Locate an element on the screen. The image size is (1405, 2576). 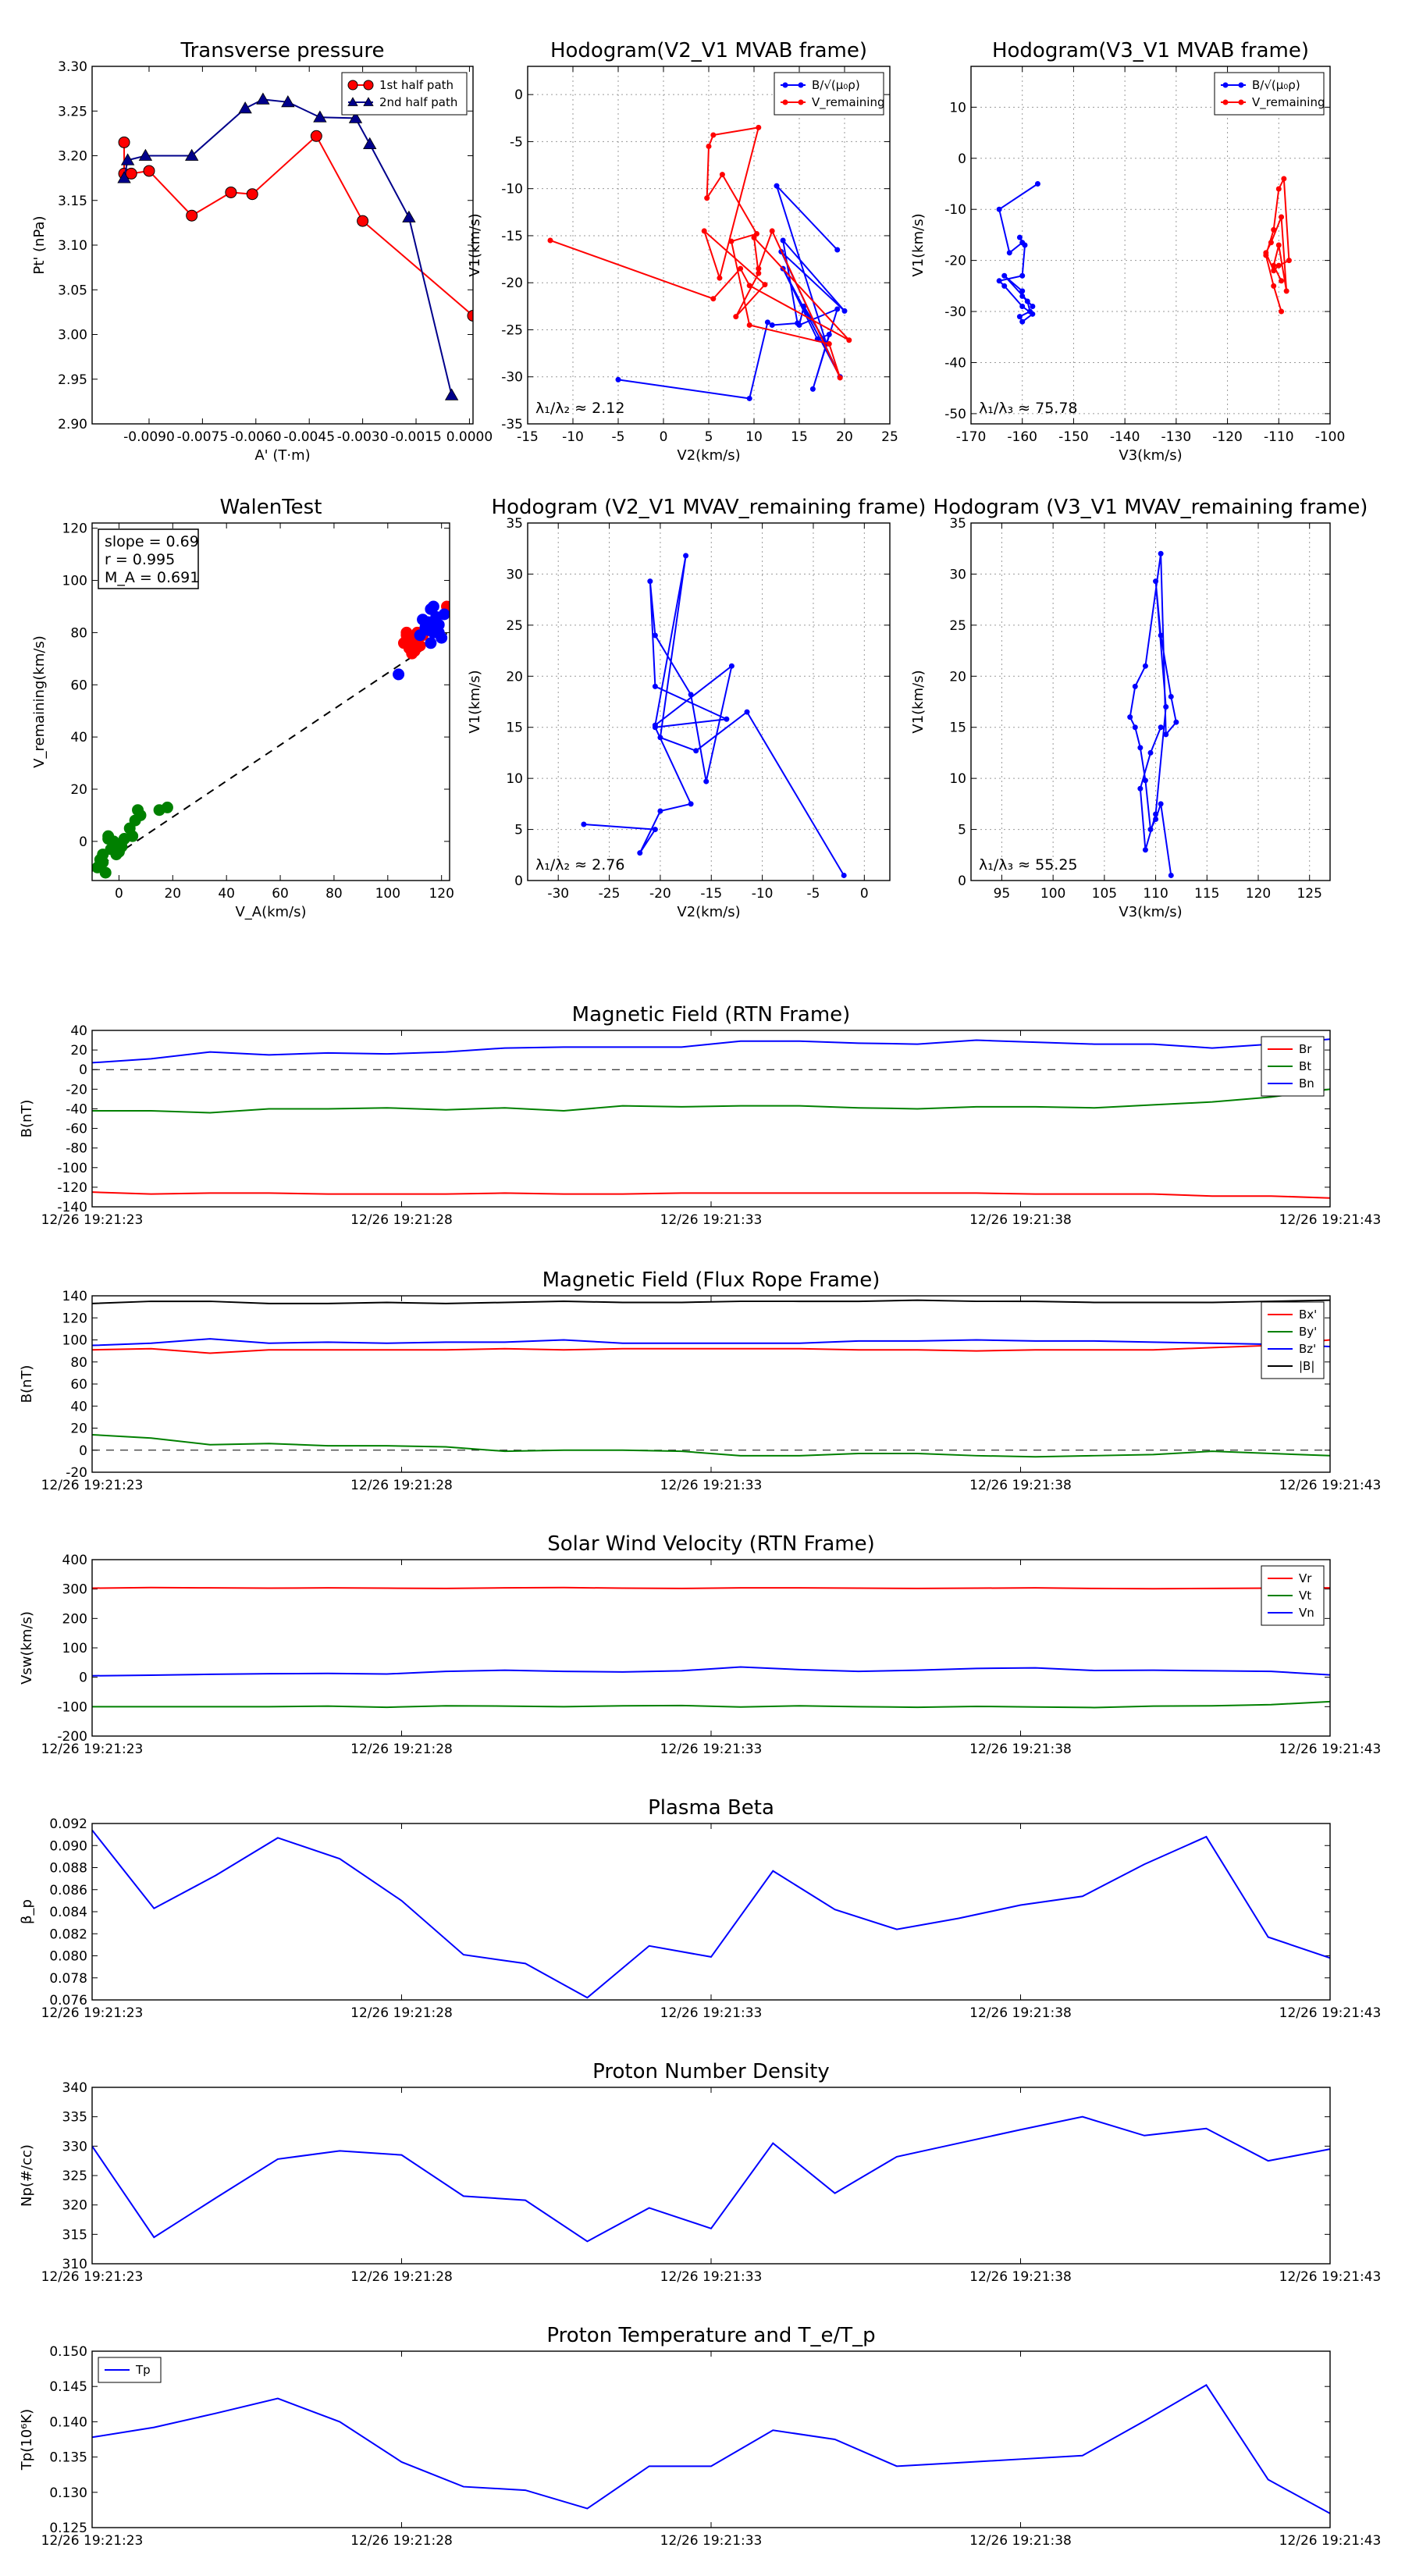
y-tick-label: 3.25 is located at coordinates (72, 111).